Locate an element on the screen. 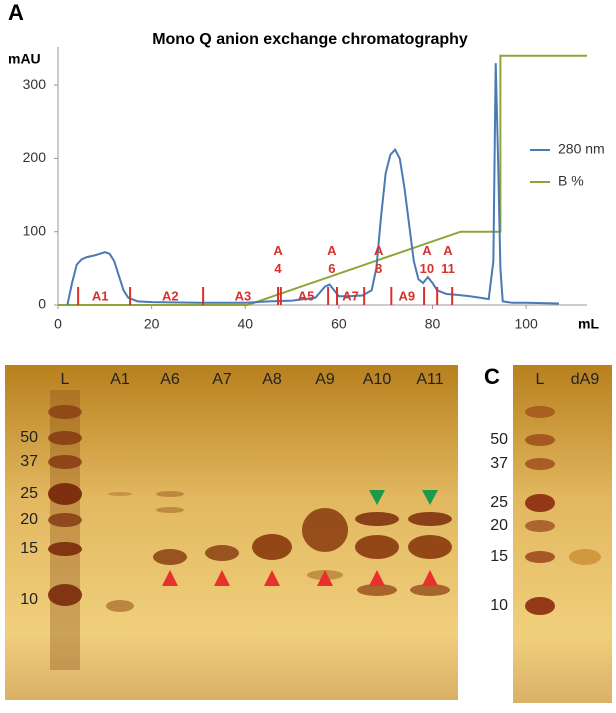 The width and height of the screenshot is (616, 713). lane-label: A7 is located at coordinates (222, 379).